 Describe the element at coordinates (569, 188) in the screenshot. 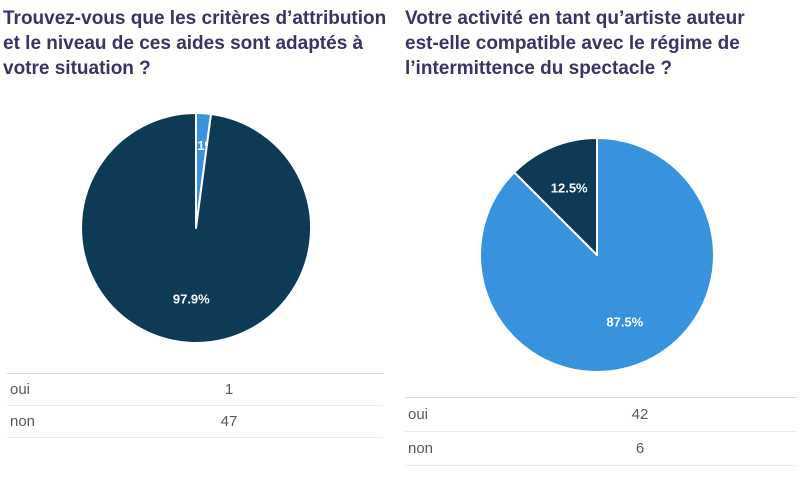

I see `pie-percent-label: 12.5%` at that location.